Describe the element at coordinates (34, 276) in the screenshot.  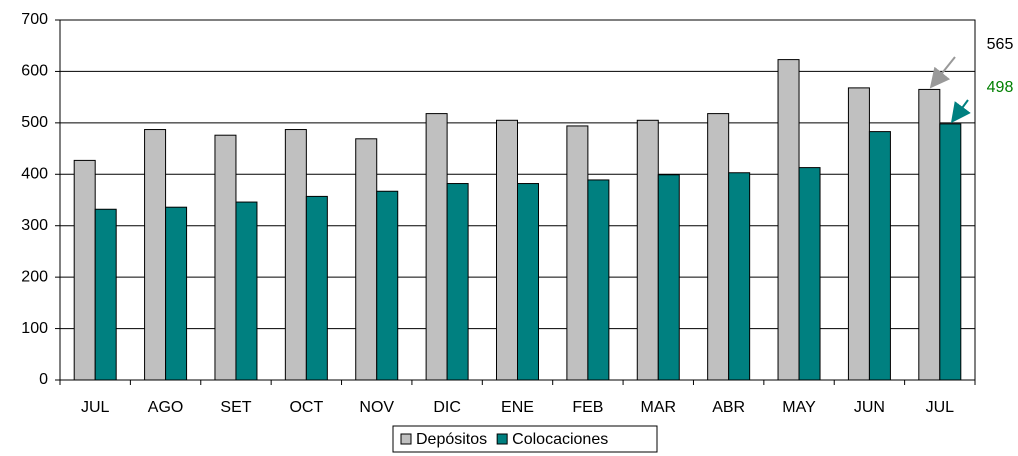
I see `y-tick-label: 200` at that location.